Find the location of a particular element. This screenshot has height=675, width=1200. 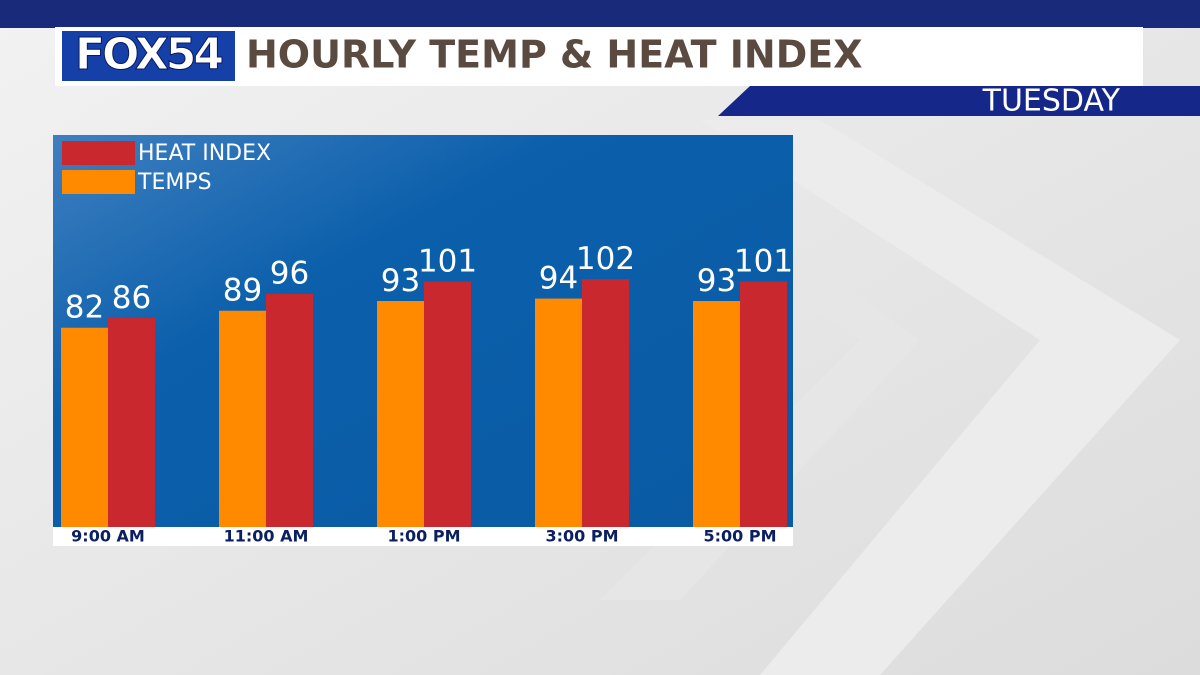

value-label: 94 is located at coordinates (558, 279).